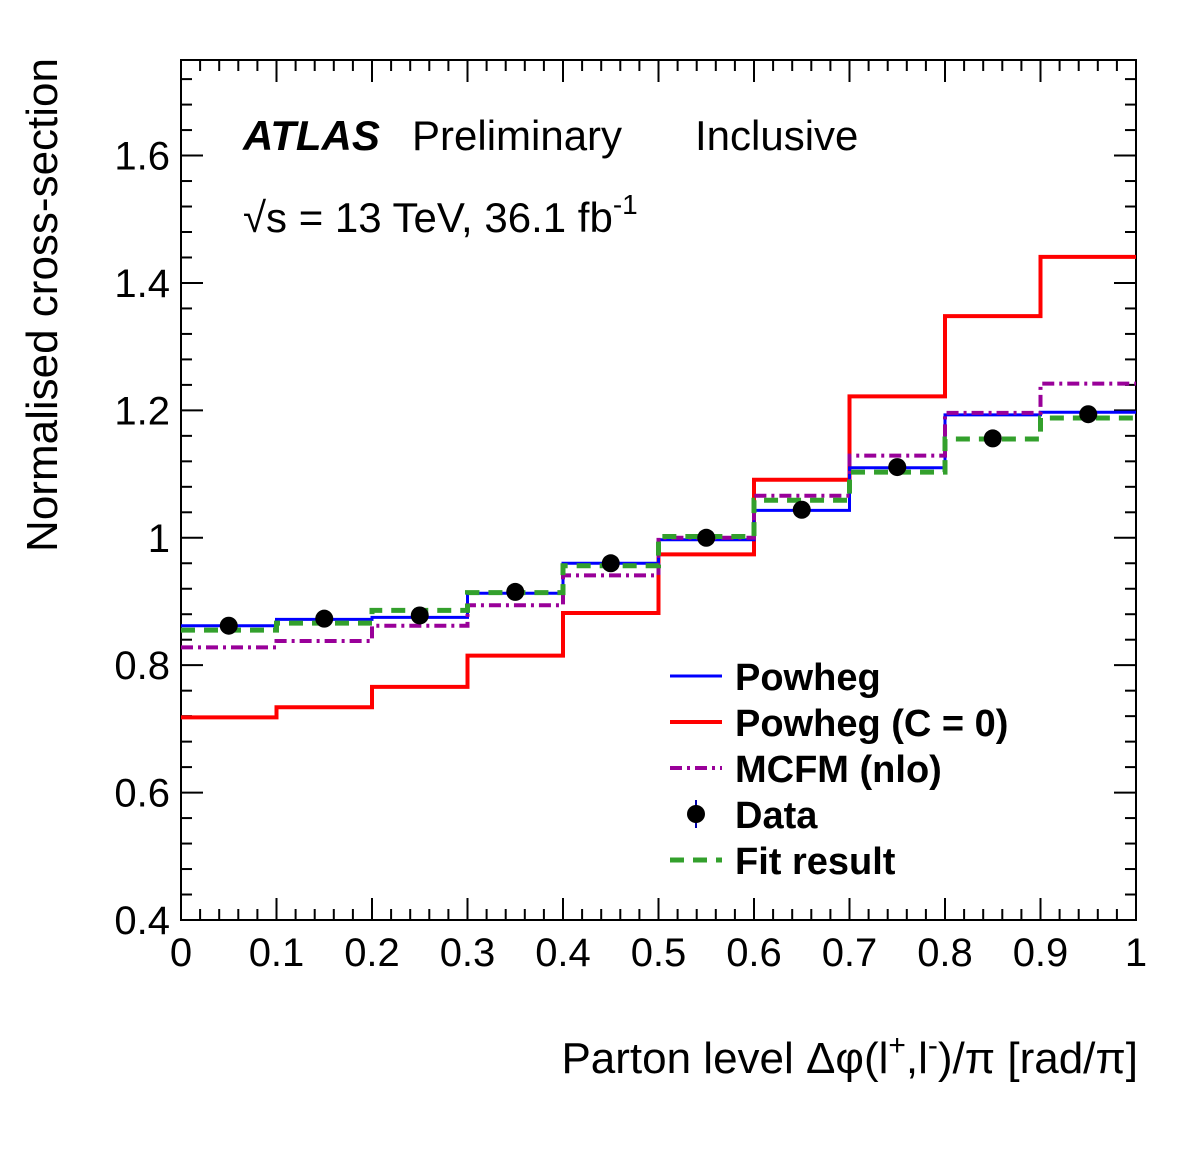 The image size is (1200, 1153). What do you see at coordinates (428, 217) in the screenshot?
I see `energy-text: √s = 13 TeV, 36.1 fb` at bounding box center [428, 217].